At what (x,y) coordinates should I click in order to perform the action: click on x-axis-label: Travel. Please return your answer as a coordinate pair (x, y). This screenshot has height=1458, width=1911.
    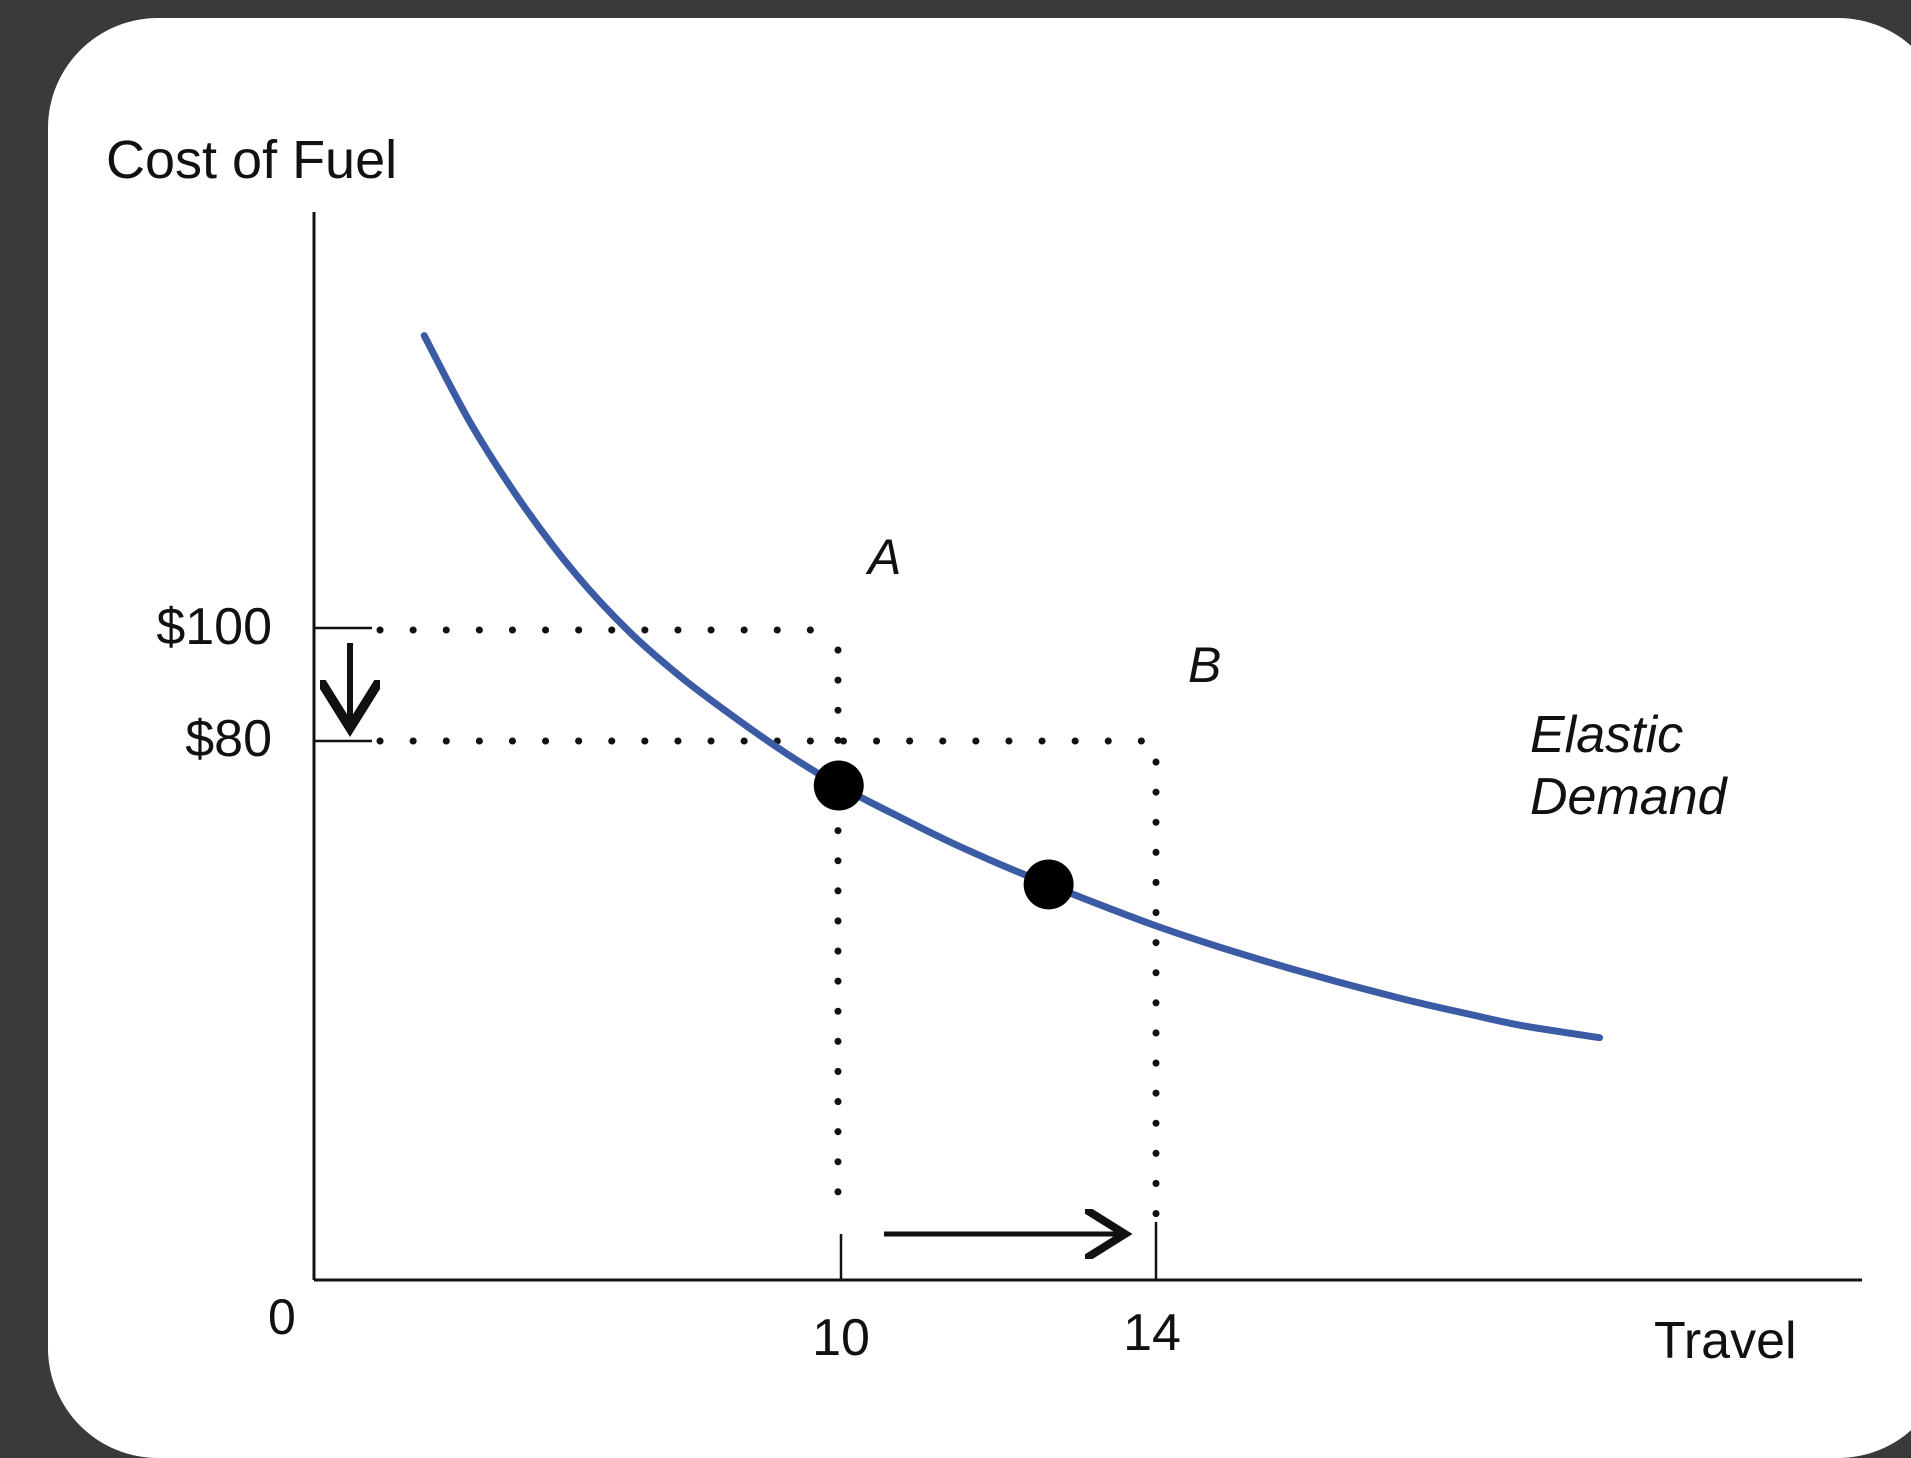
    Looking at the image, I should click on (1725, 1341).